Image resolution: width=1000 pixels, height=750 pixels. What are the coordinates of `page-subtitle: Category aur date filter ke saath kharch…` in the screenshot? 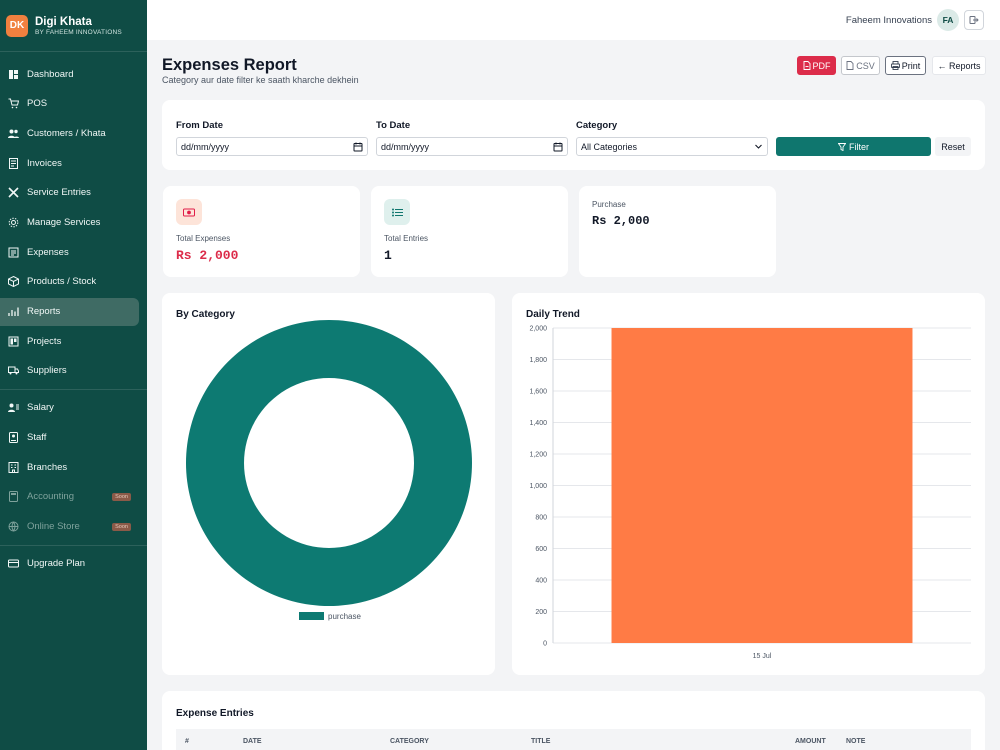 It's located at (260, 80).